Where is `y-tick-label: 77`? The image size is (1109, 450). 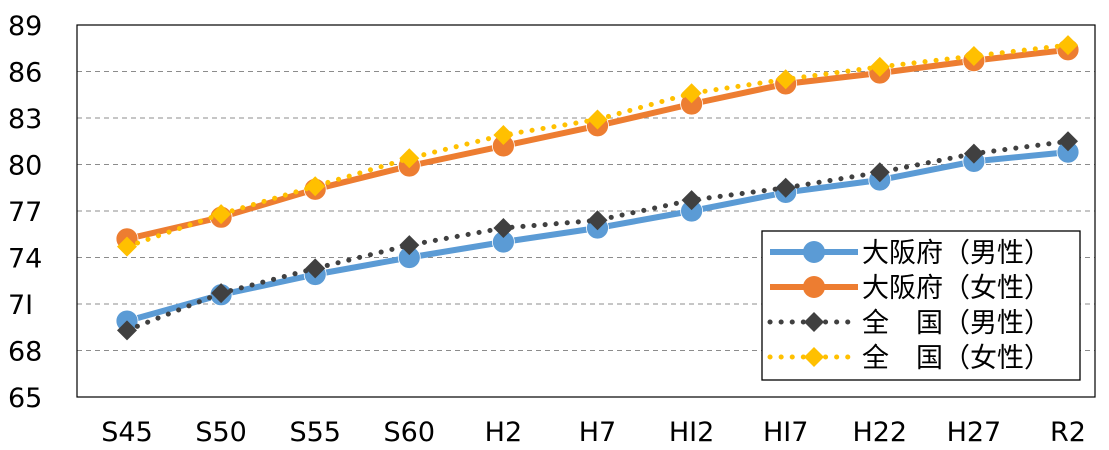
y-tick-label: 77 is located at coordinates (25, 212).